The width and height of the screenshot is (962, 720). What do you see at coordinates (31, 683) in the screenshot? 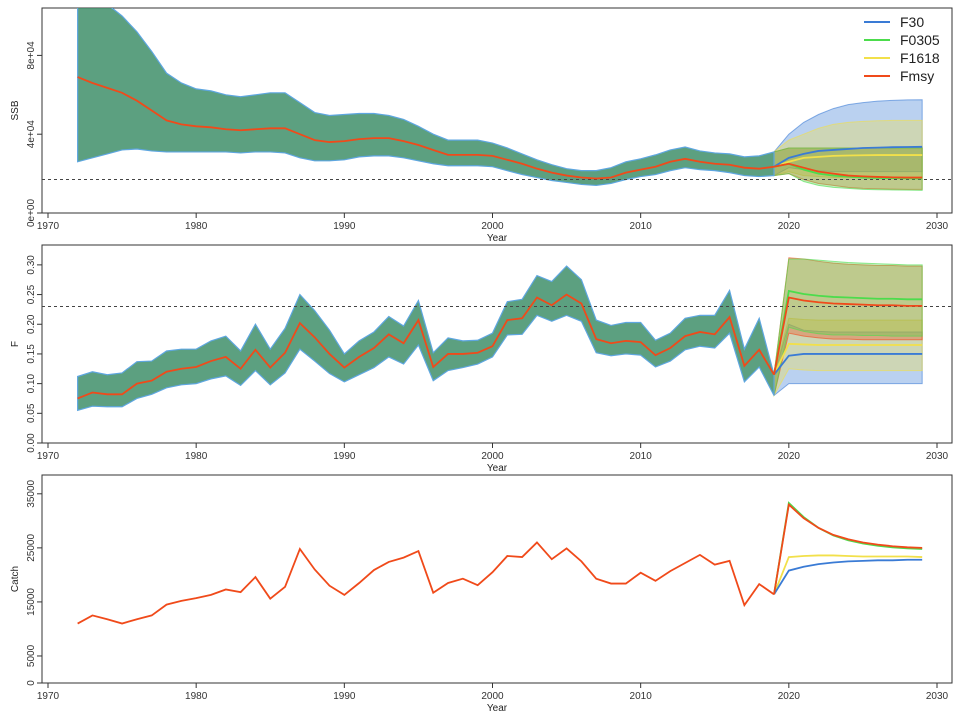
I see `y-tick-label: 0` at bounding box center [31, 683].